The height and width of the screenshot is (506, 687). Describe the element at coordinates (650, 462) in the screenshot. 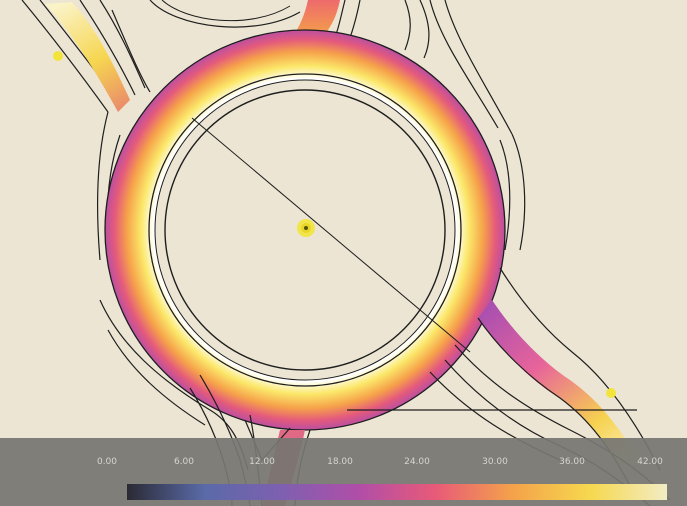

I see `legend-tick: 42.00` at that location.